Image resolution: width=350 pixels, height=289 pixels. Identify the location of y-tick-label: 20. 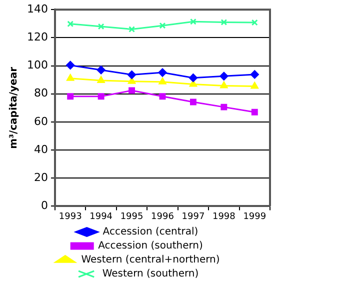
(41, 177).